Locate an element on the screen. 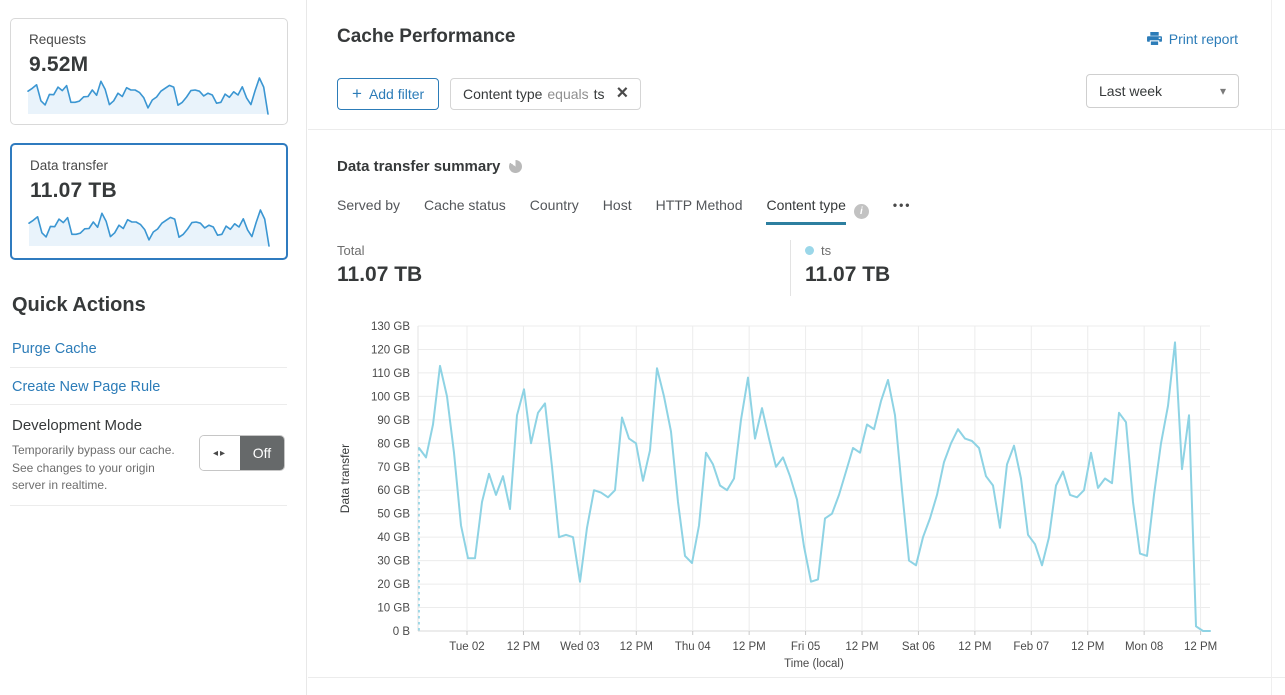  svg-text: Feb 07 is located at coordinates (1031, 647).